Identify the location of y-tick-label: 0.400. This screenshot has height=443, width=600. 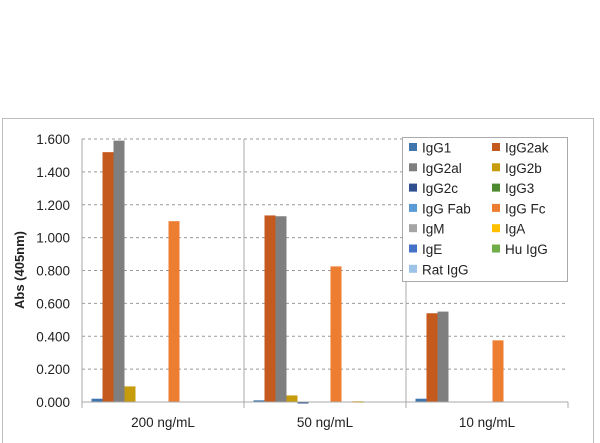
(53, 336).